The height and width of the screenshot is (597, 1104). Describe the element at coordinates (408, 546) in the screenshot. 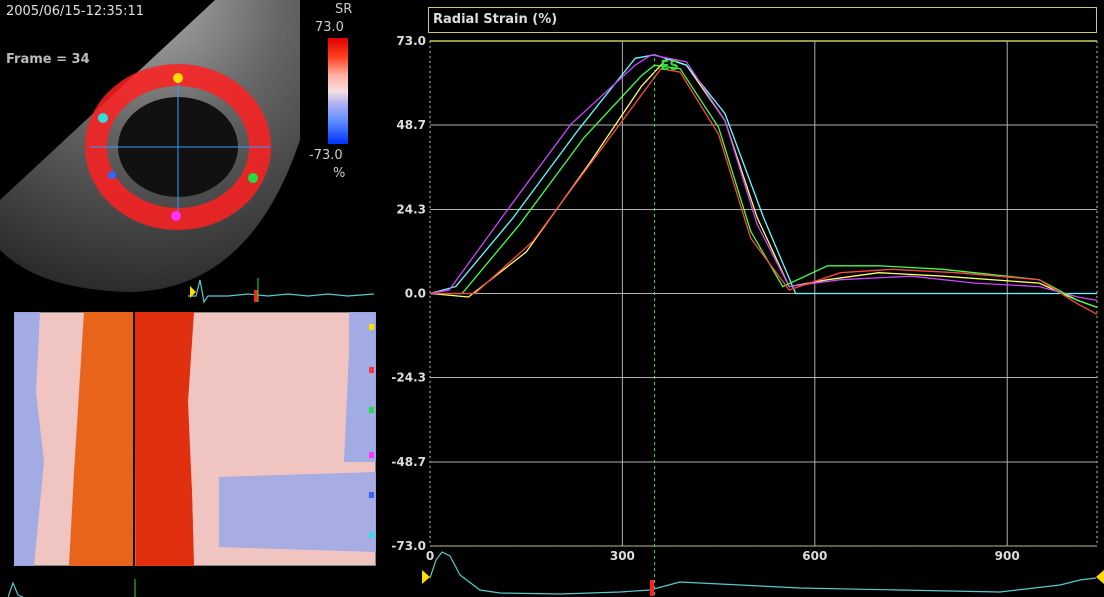

I see `y-tick-label: -73.0` at that location.